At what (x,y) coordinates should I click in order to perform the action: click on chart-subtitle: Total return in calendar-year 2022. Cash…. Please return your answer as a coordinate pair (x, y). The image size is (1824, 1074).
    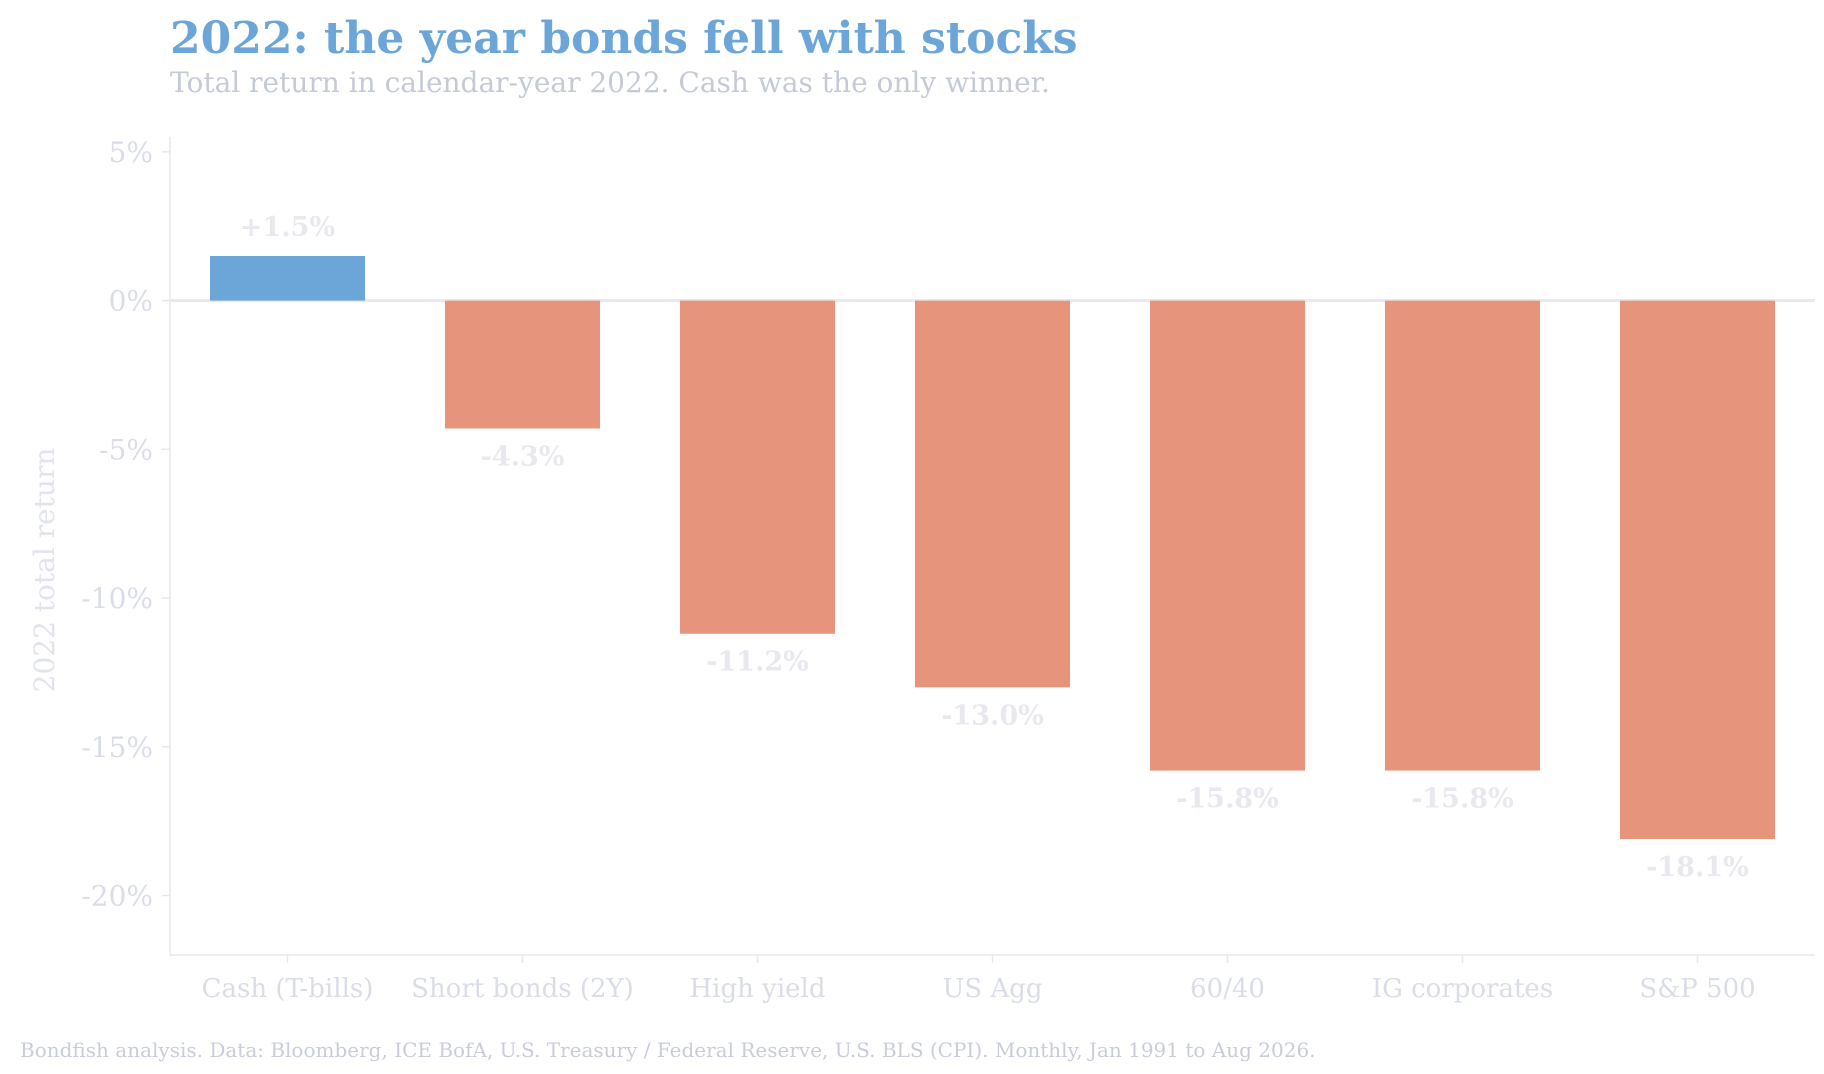
    Looking at the image, I should click on (610, 82).